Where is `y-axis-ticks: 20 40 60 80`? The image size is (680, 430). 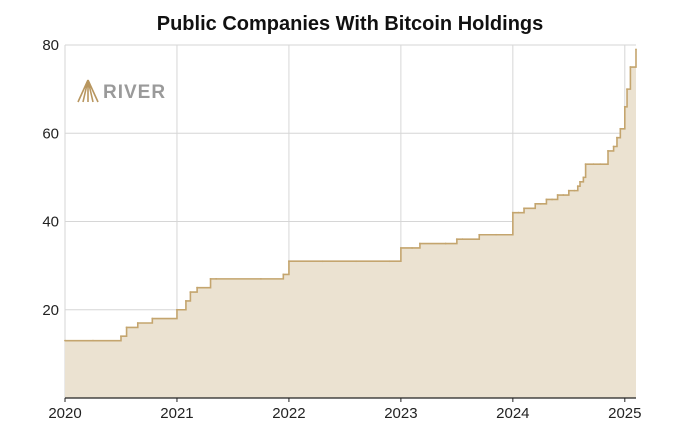 y-axis-ticks: 20 40 60 80 is located at coordinates (50, 178).